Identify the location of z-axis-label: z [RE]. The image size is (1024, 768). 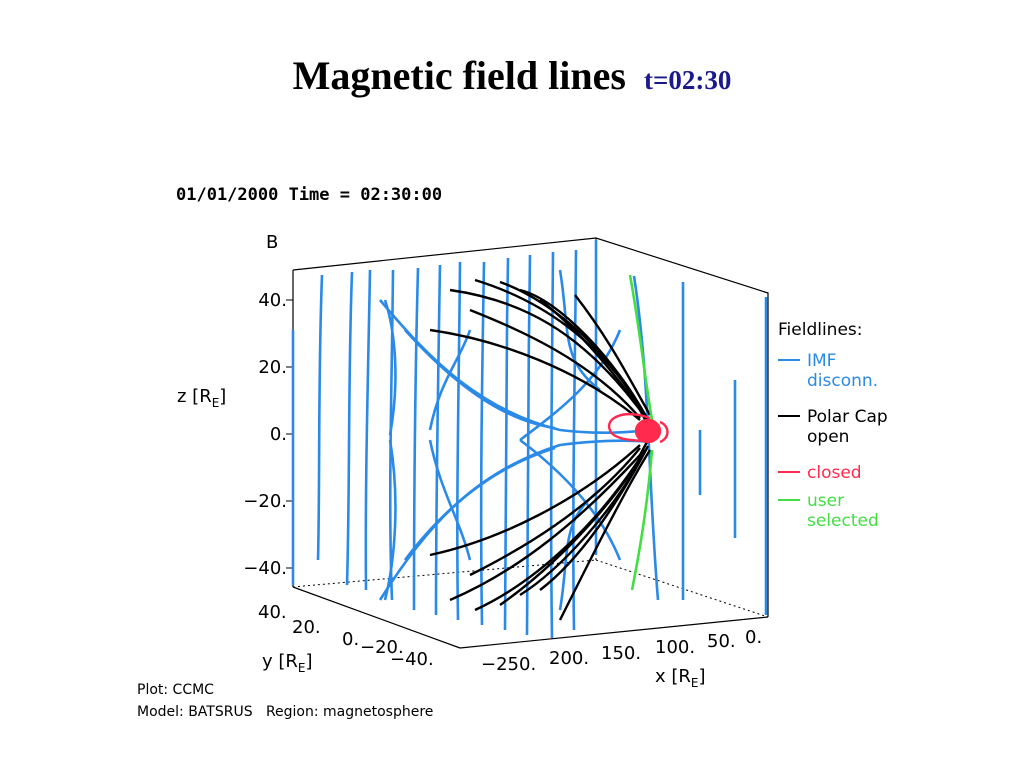
(201, 398).